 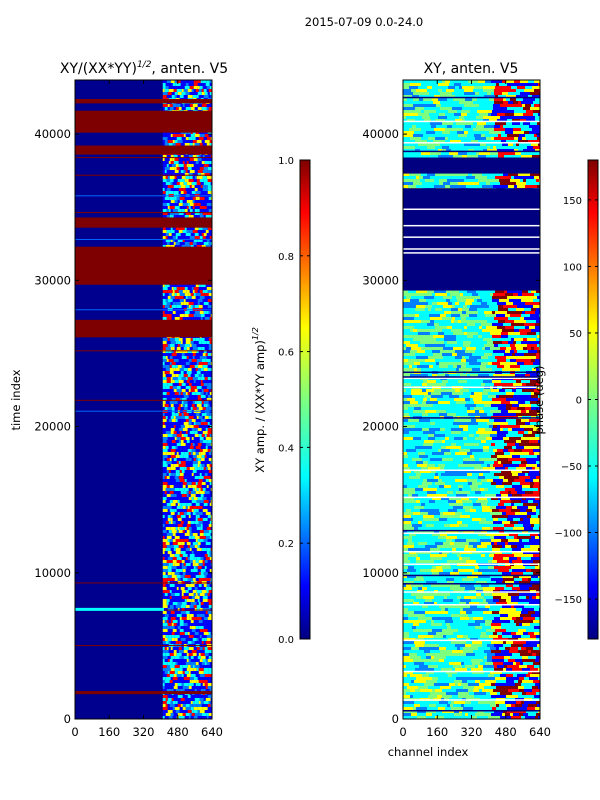 I want to click on colorbar-tick-label: 100, so click(x=572, y=267).